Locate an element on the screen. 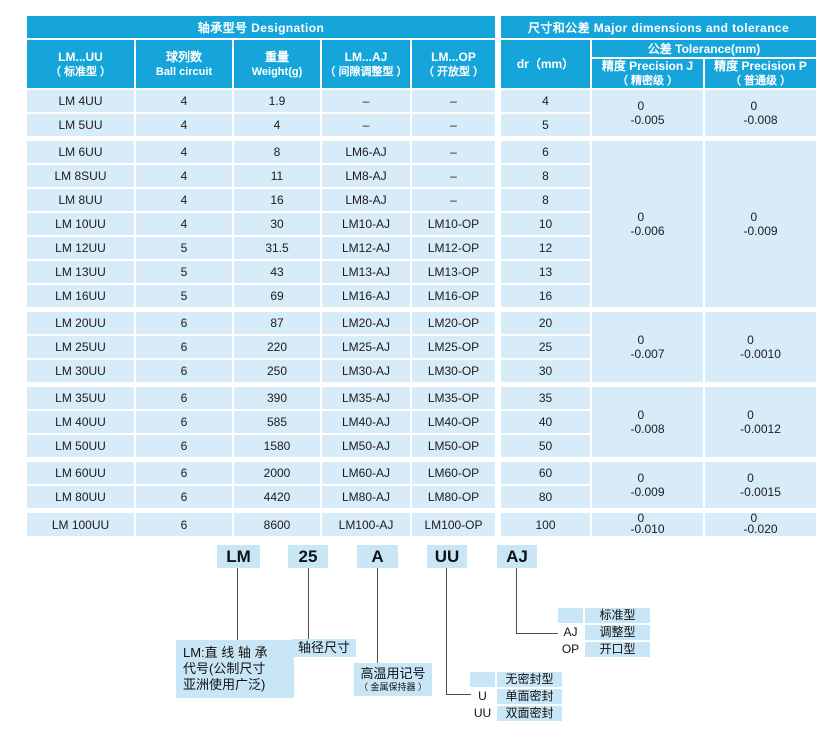 The height and width of the screenshot is (741, 820). cell-op-model: – is located at coordinates (454, 126).